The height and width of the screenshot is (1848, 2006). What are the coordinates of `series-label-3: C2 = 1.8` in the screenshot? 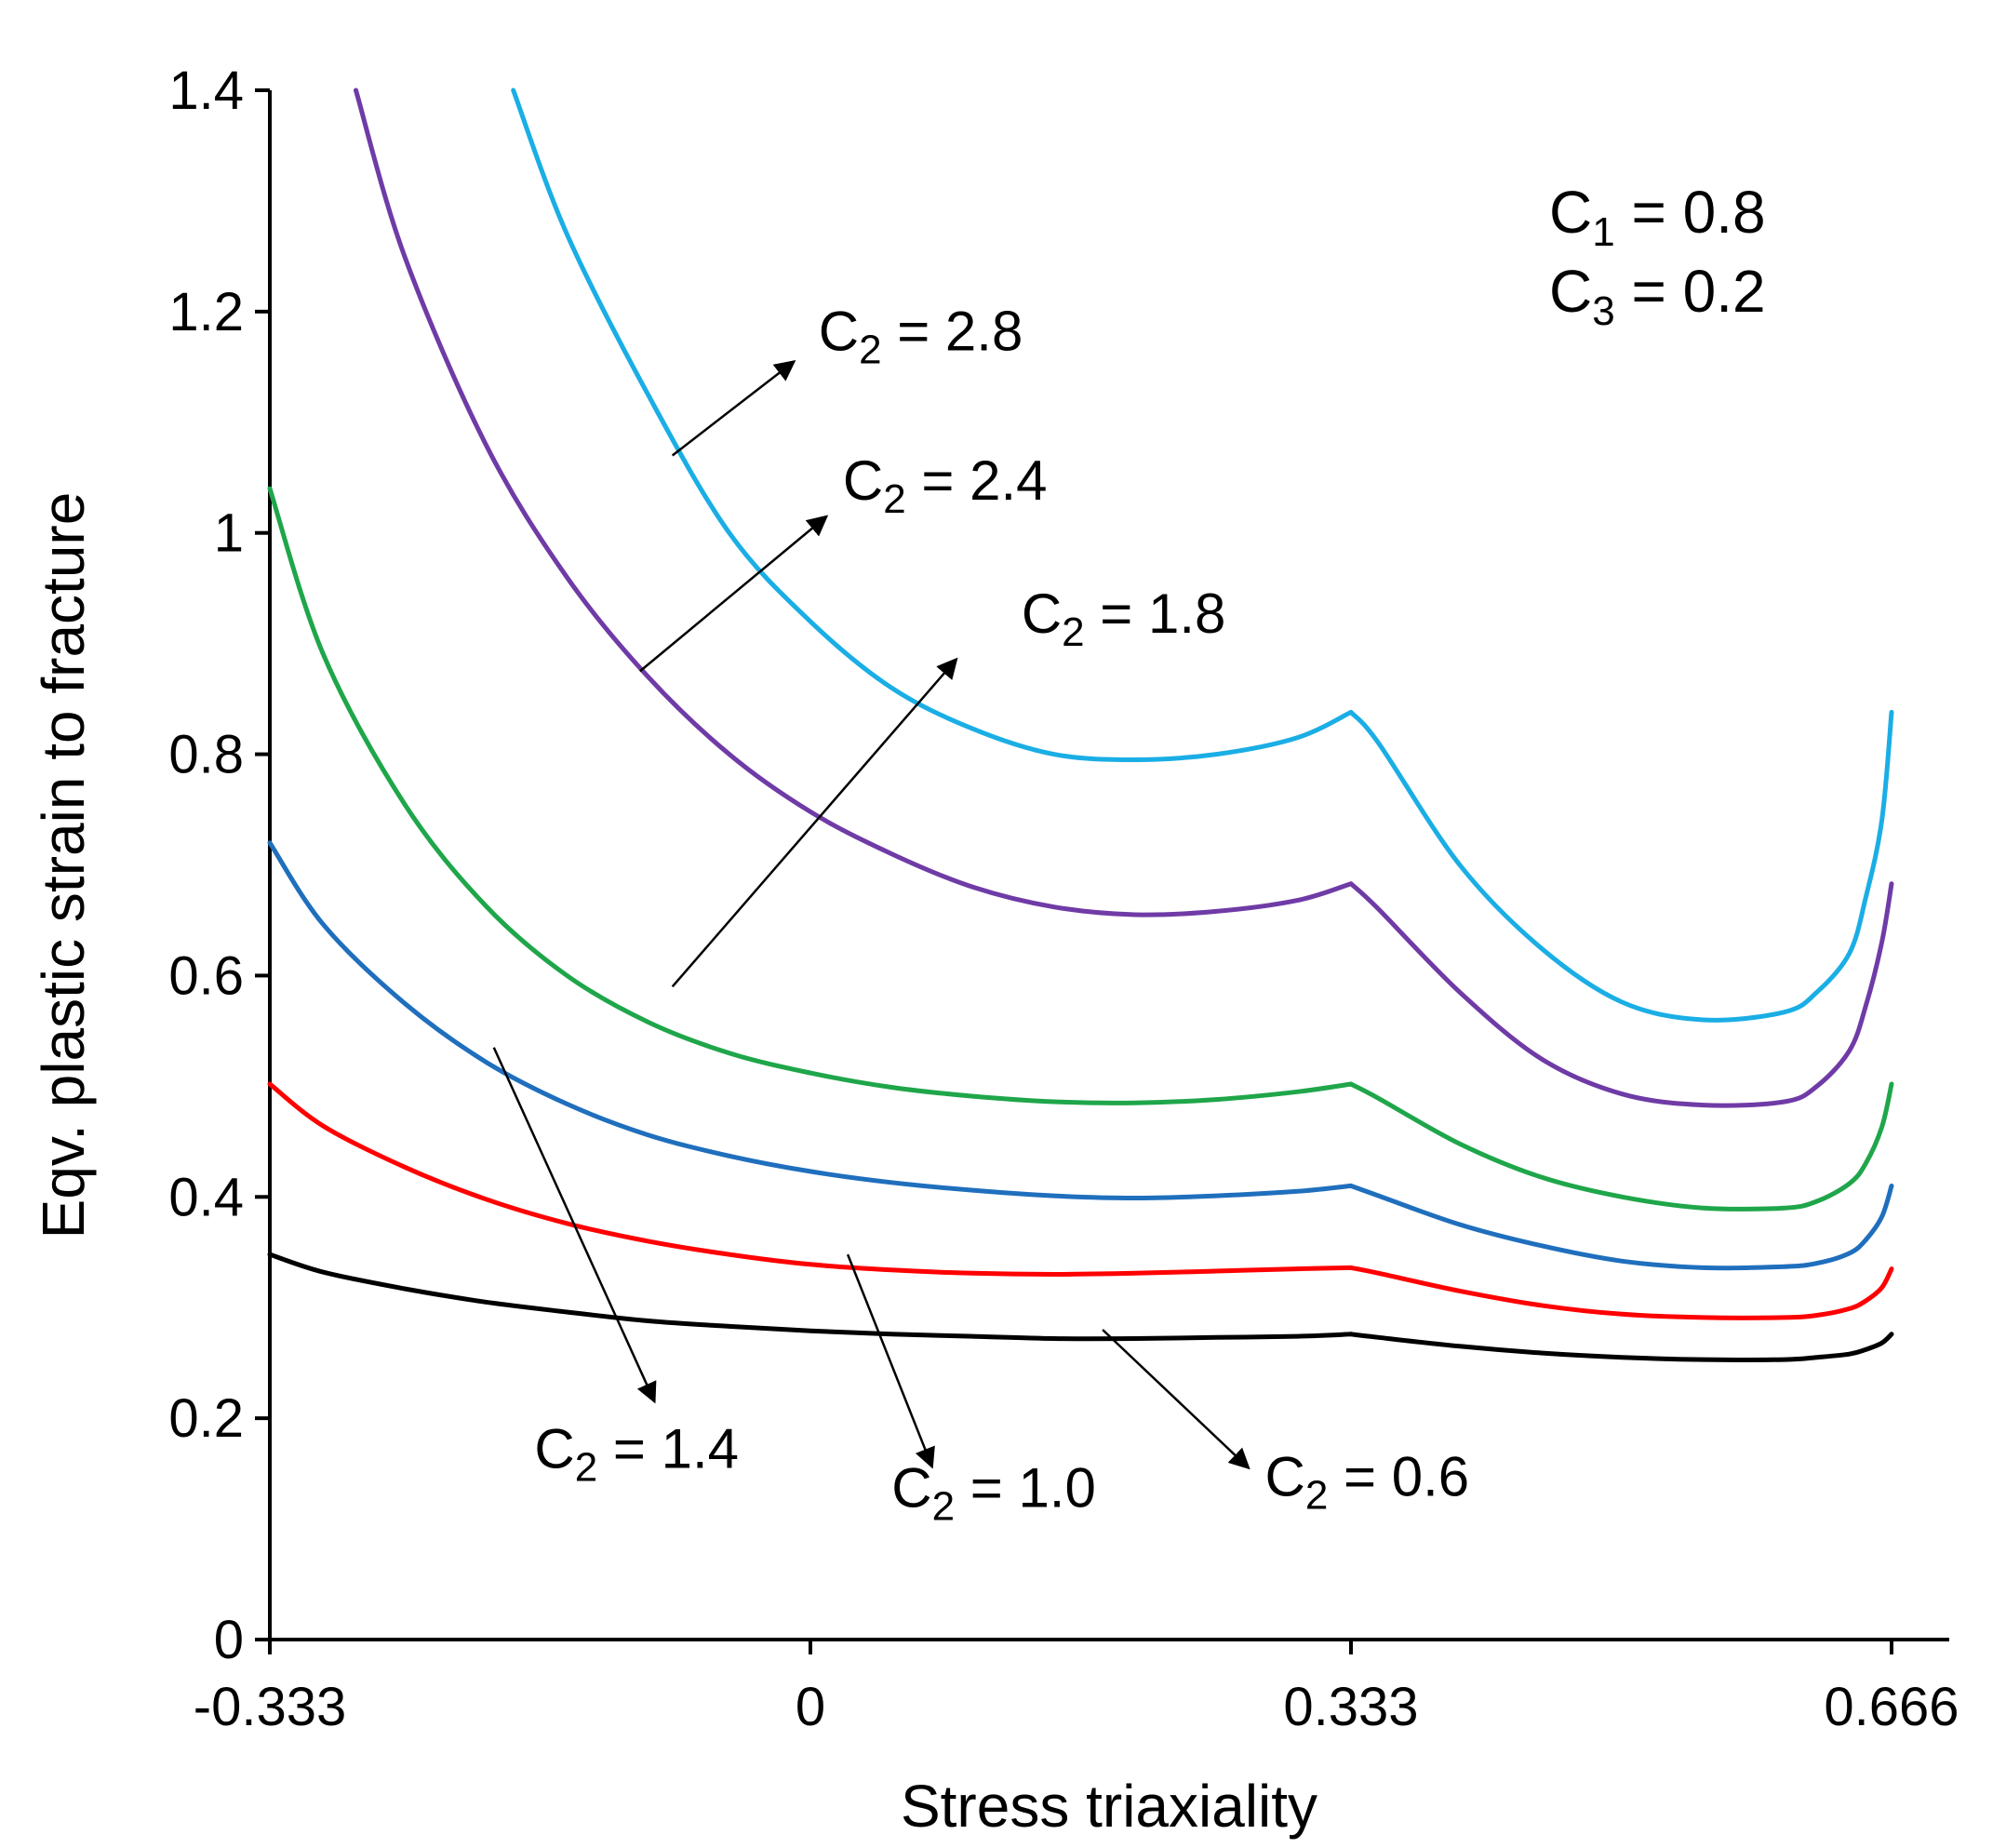 It's located at (1124, 619).